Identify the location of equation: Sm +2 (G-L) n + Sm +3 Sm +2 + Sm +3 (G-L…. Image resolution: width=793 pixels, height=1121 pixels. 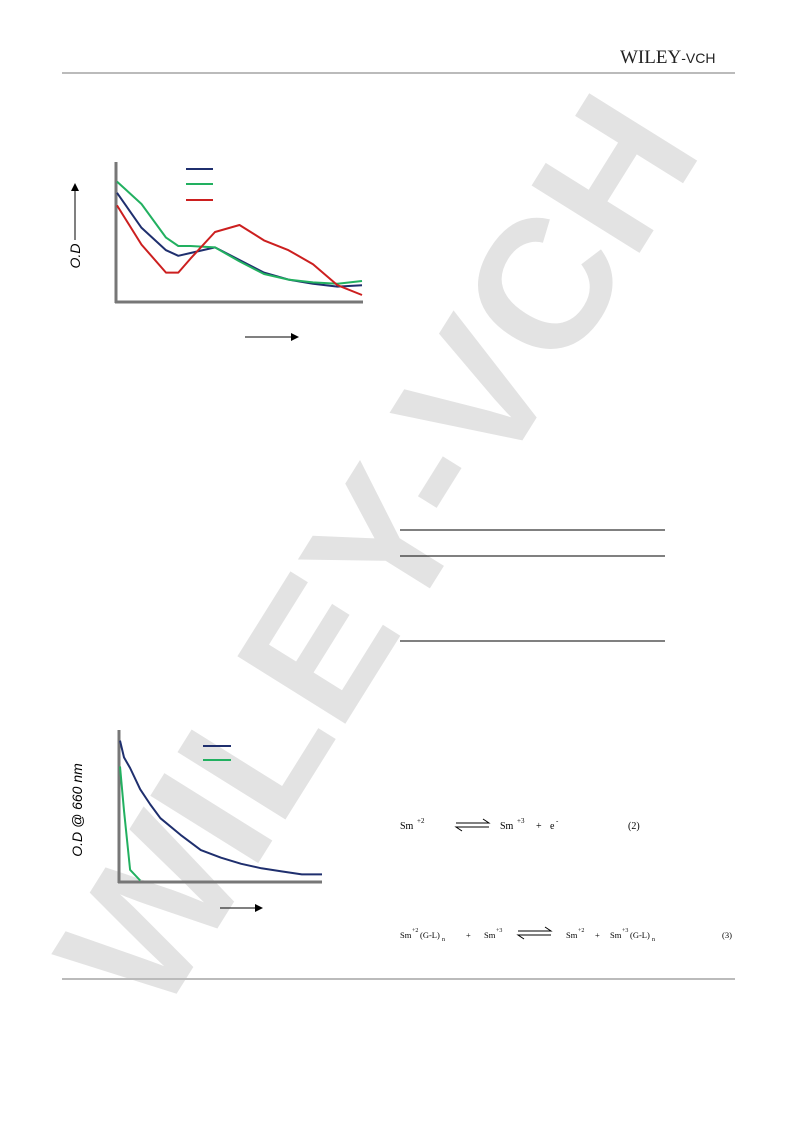
(566, 935).